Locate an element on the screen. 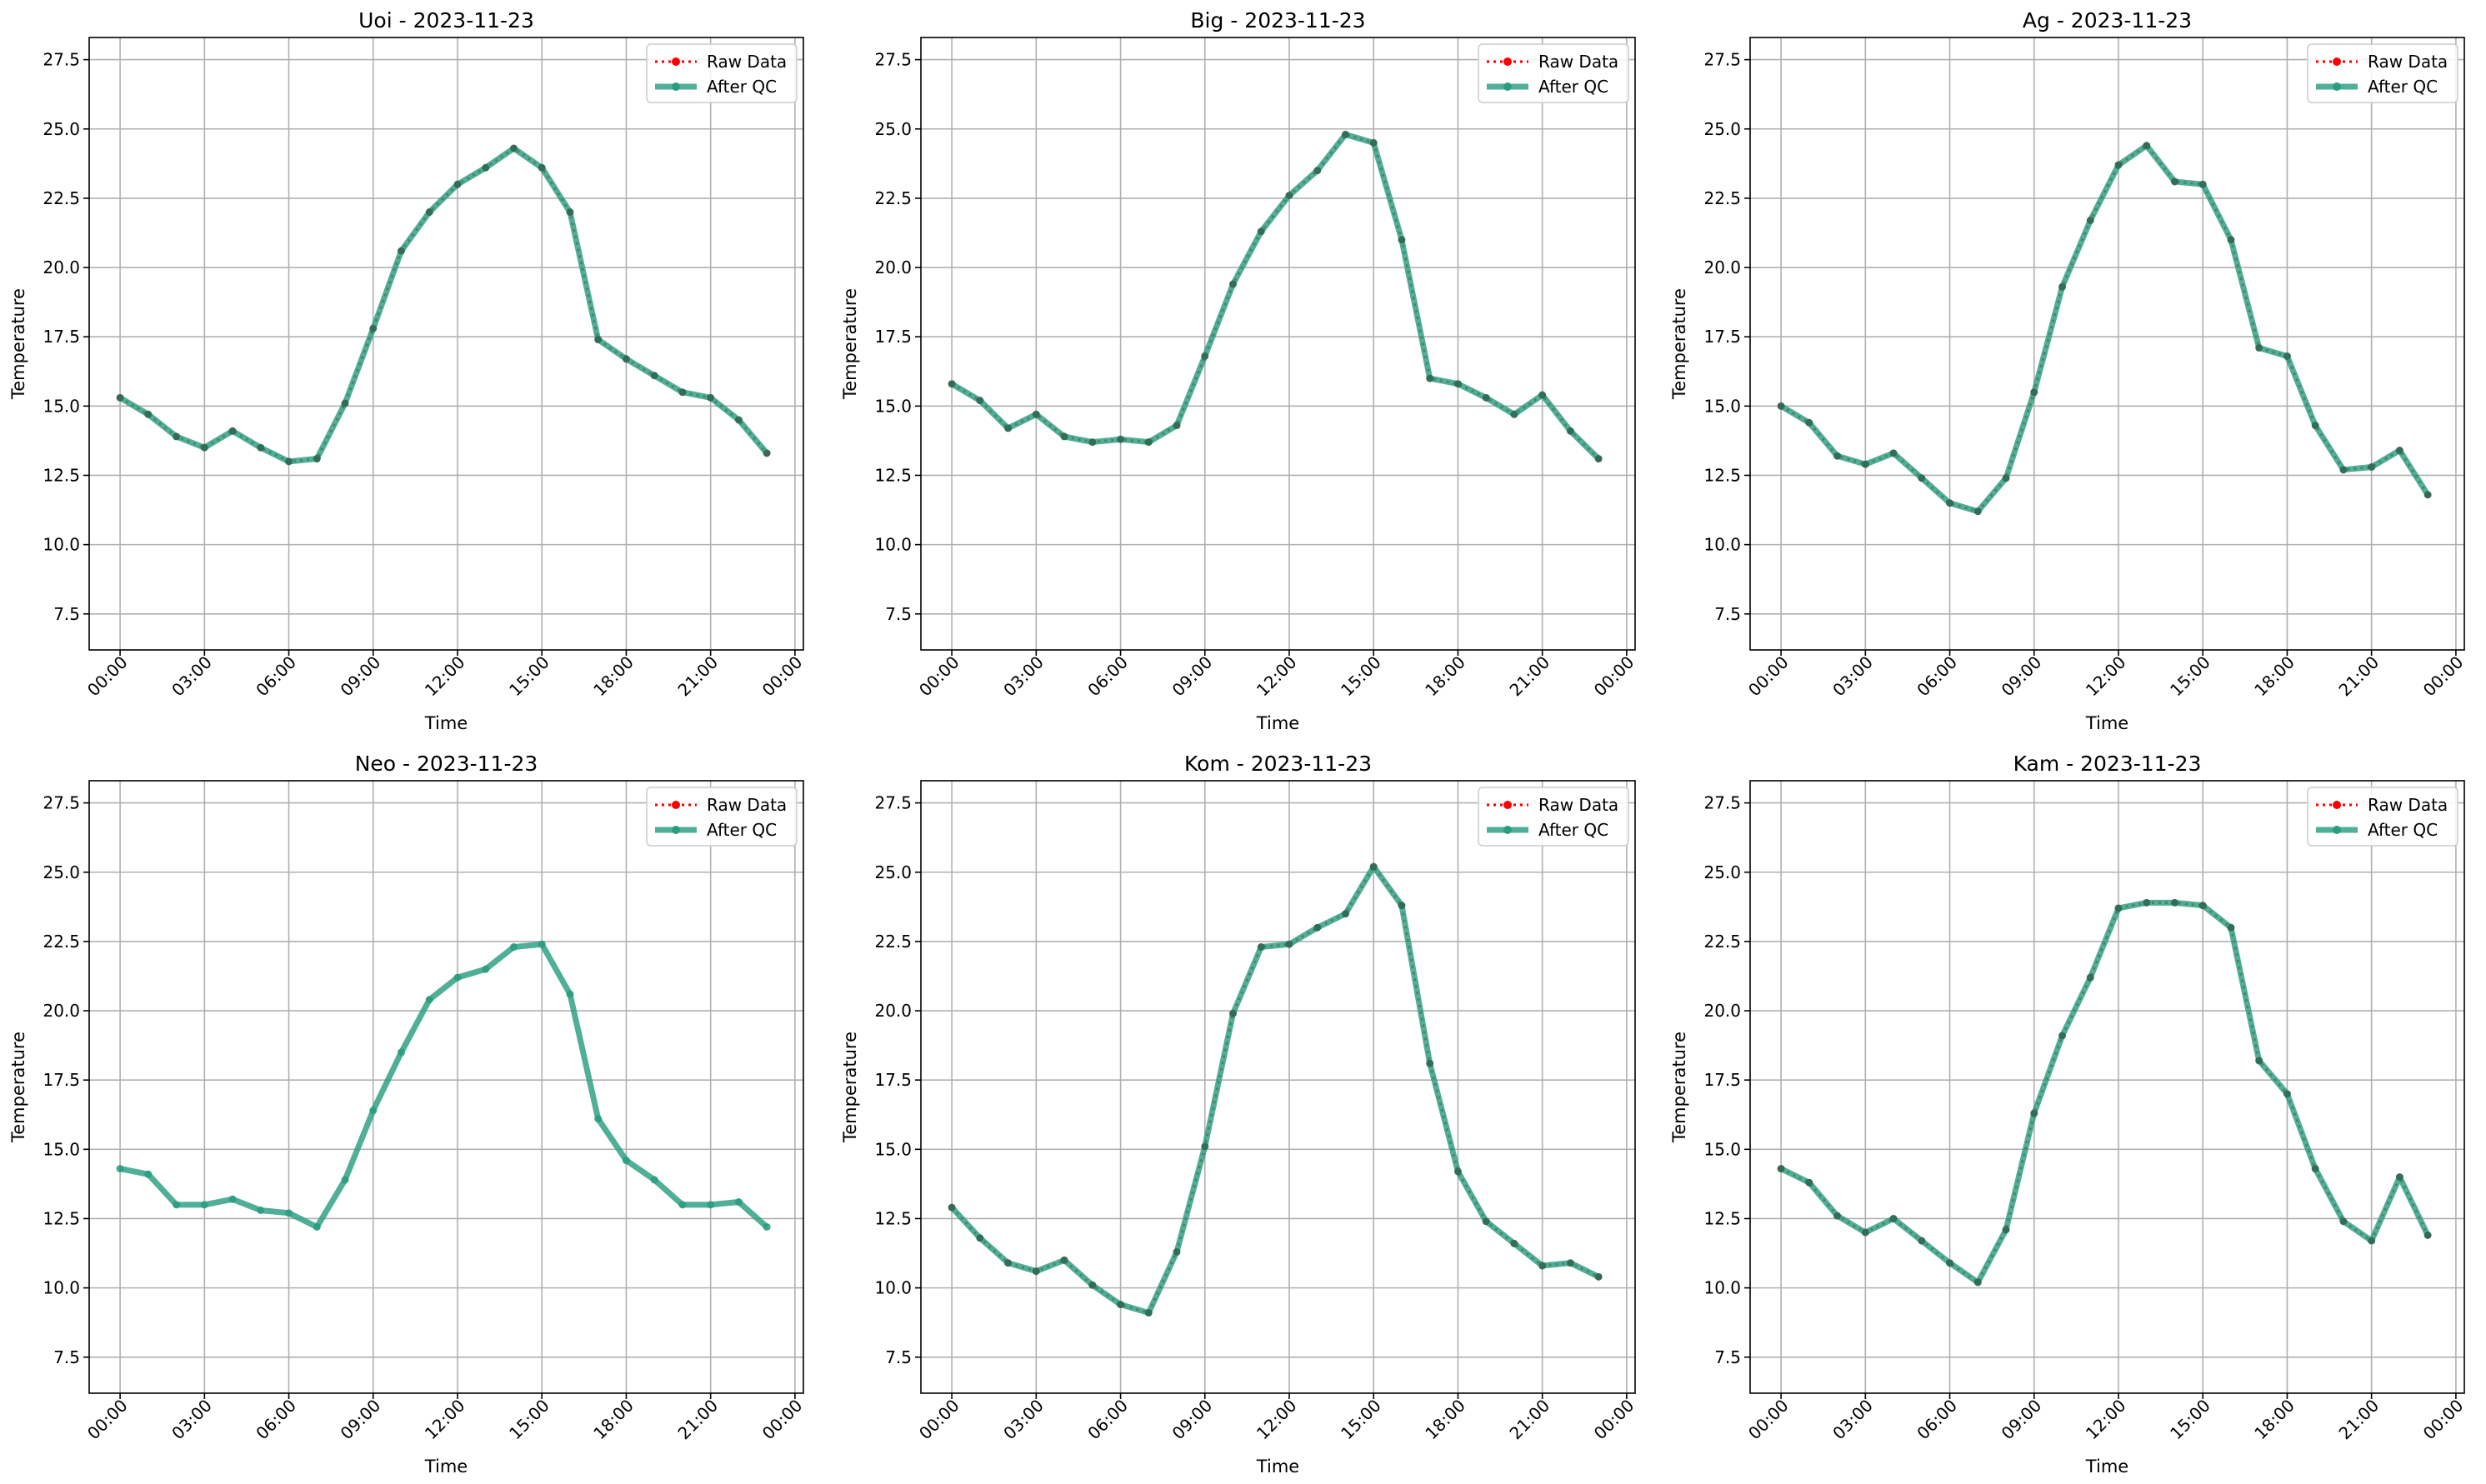  x-tick-label: 12:00 is located at coordinates (445, 1420).